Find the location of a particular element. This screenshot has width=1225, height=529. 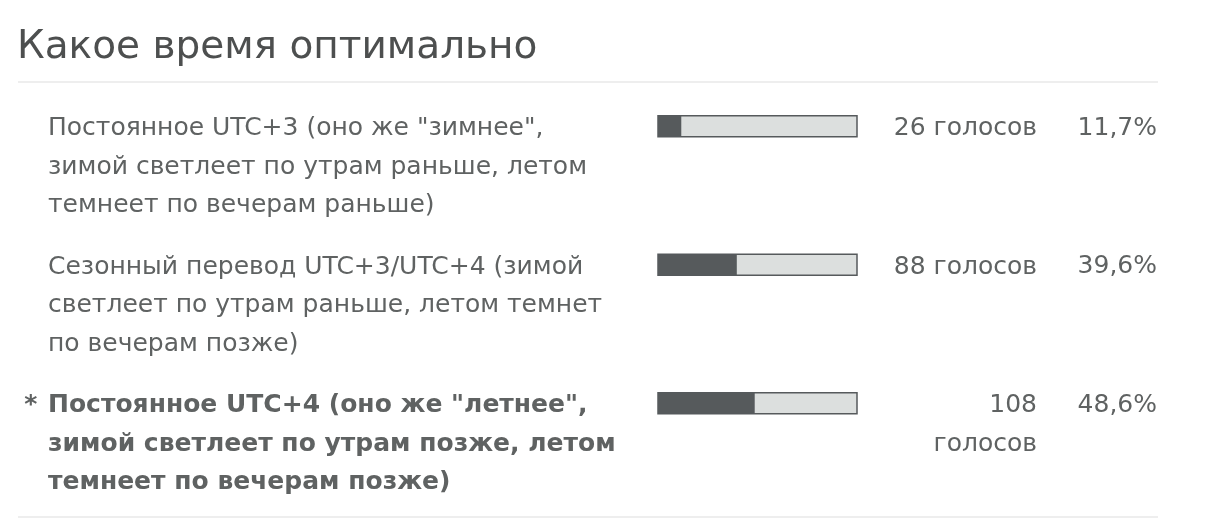

y-tick-label: Постоянное UTC+3 (оно же "зимнее", зимой светлеет по утрам раньше, летом темнеет по вечерам раньше) is located at coordinates (318, 164).